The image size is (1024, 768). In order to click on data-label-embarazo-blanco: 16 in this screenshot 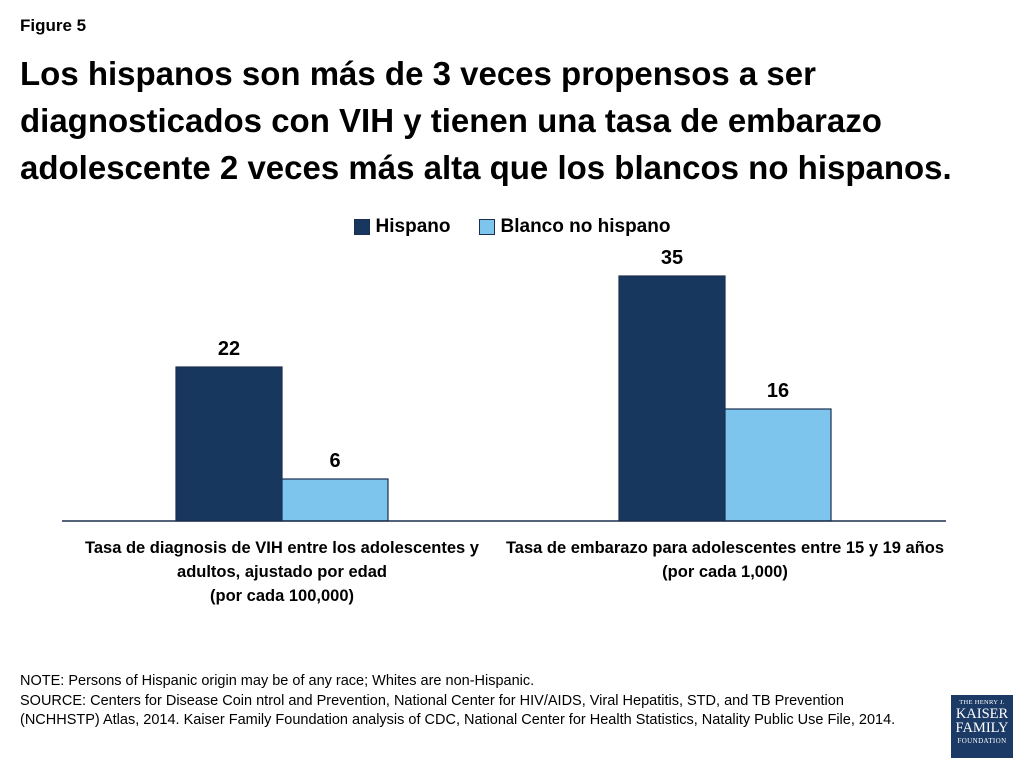, I will do `click(778, 391)`.